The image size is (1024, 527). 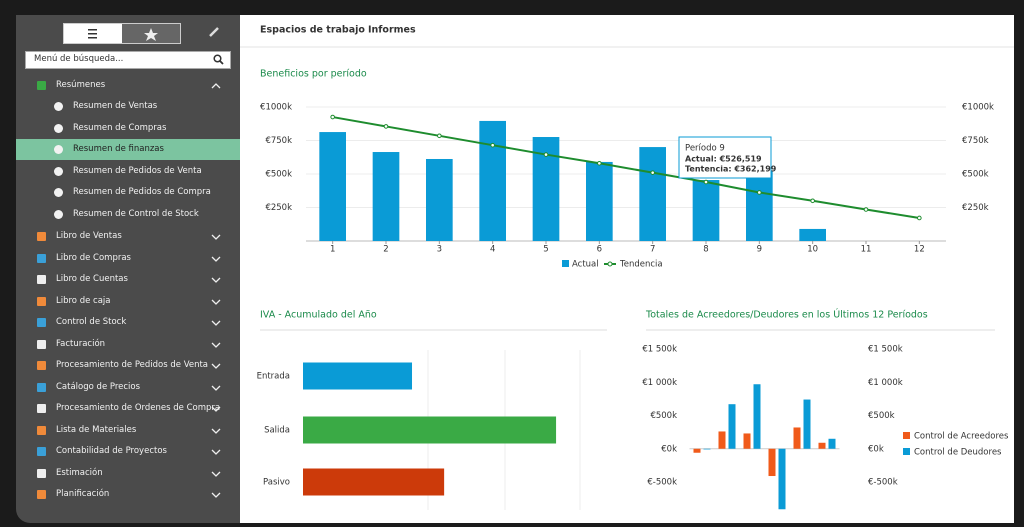 What do you see at coordinates (626, 167) in the screenshot?
I see `trend-line` at bounding box center [626, 167].